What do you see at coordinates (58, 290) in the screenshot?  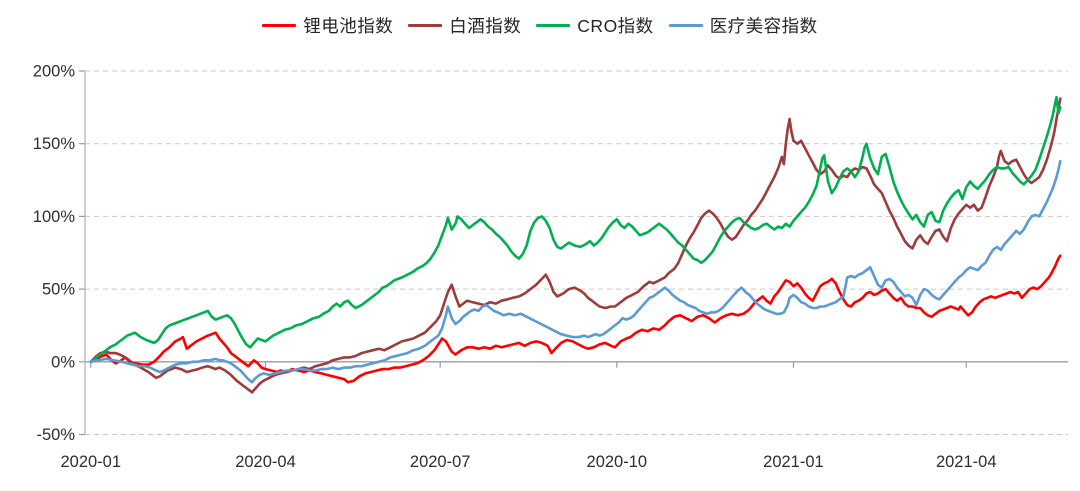 I see `y-axis-label: 50%` at bounding box center [58, 290].